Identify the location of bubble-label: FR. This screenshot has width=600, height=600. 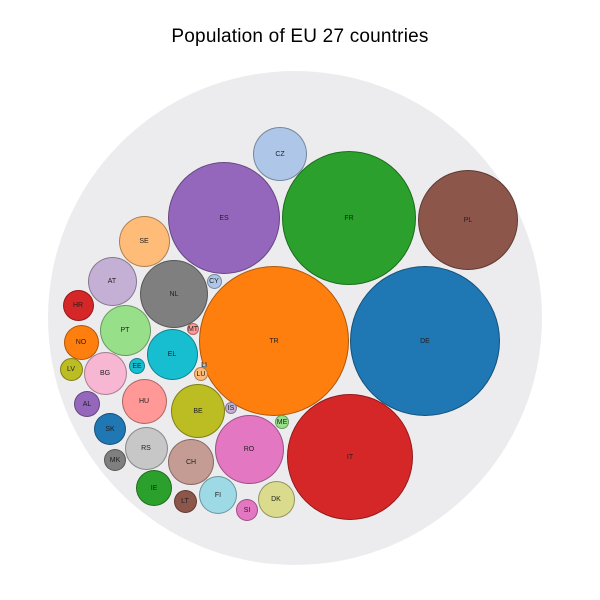
(349, 218).